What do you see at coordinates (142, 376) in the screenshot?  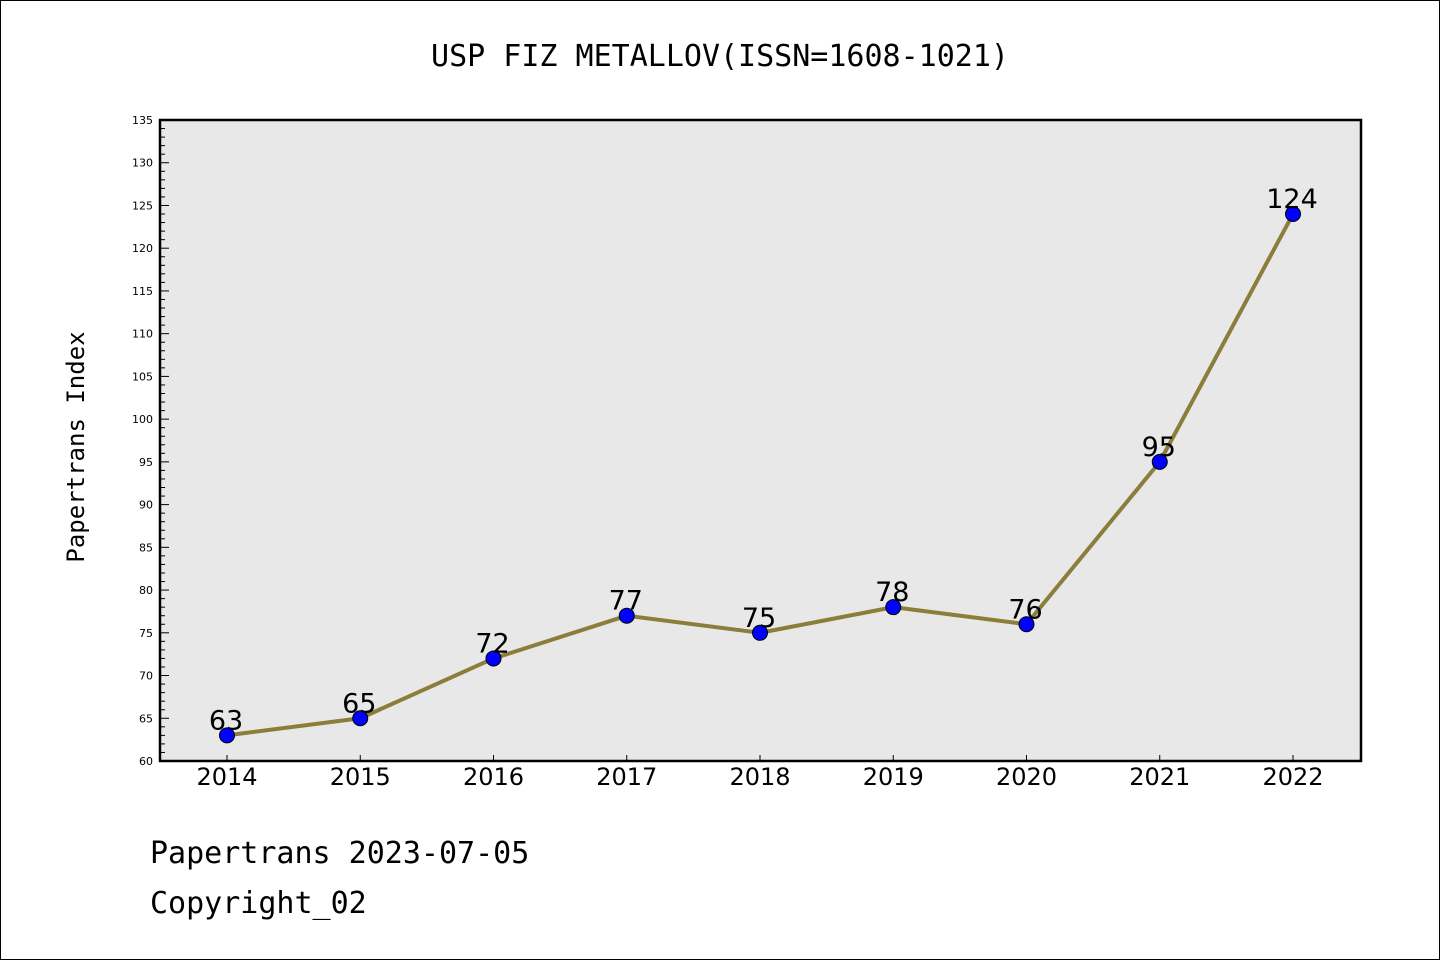 I see `y-tick-label: 105` at bounding box center [142, 376].